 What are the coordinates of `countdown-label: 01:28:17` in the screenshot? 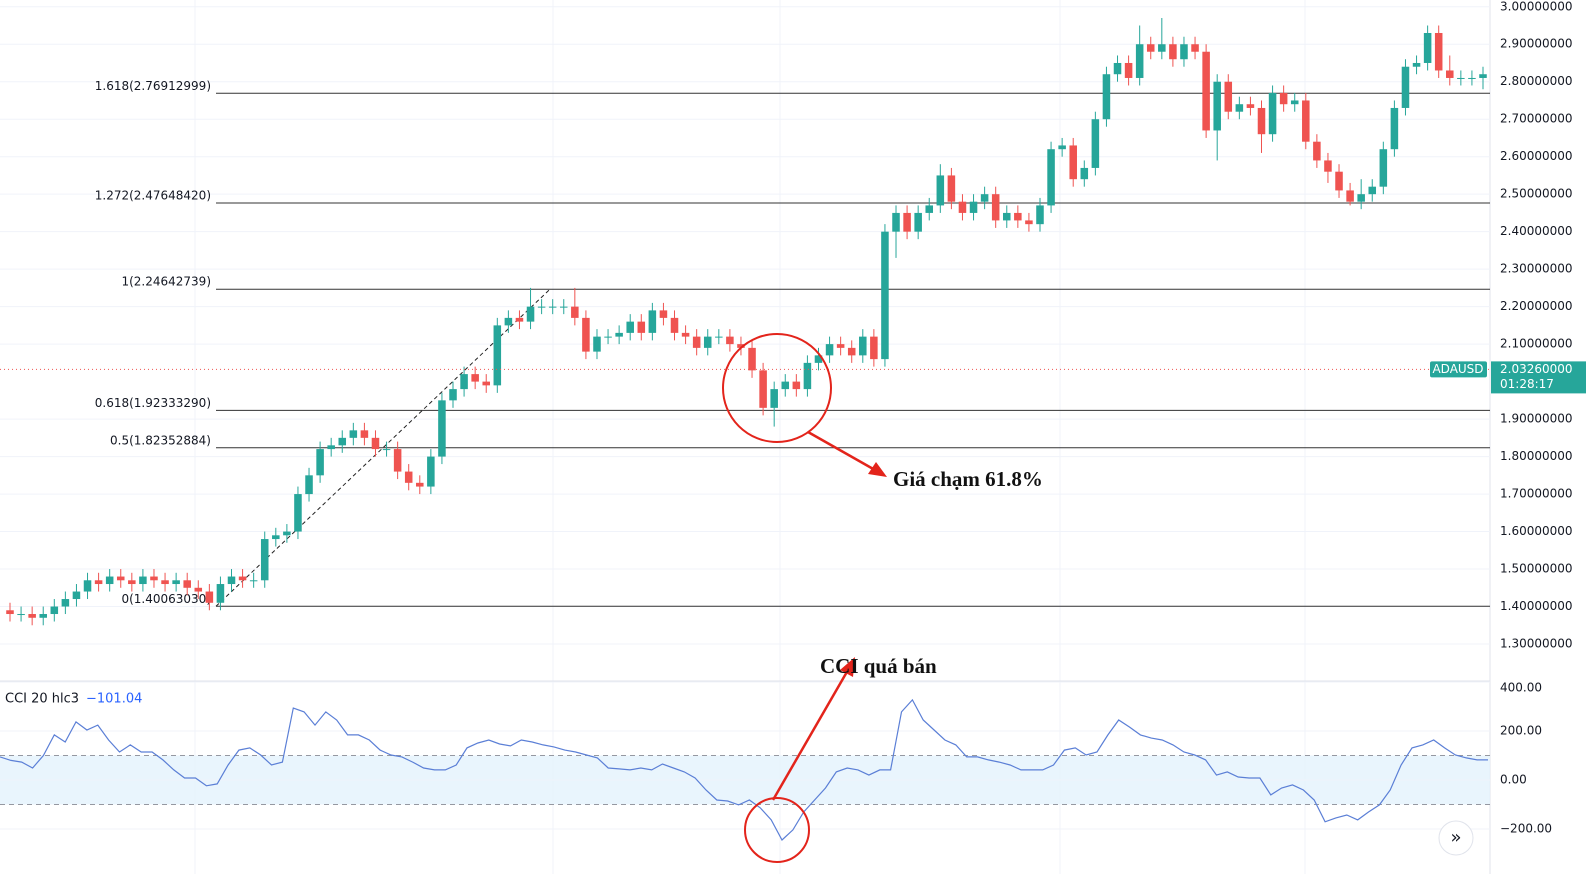 It's located at (1527, 384).